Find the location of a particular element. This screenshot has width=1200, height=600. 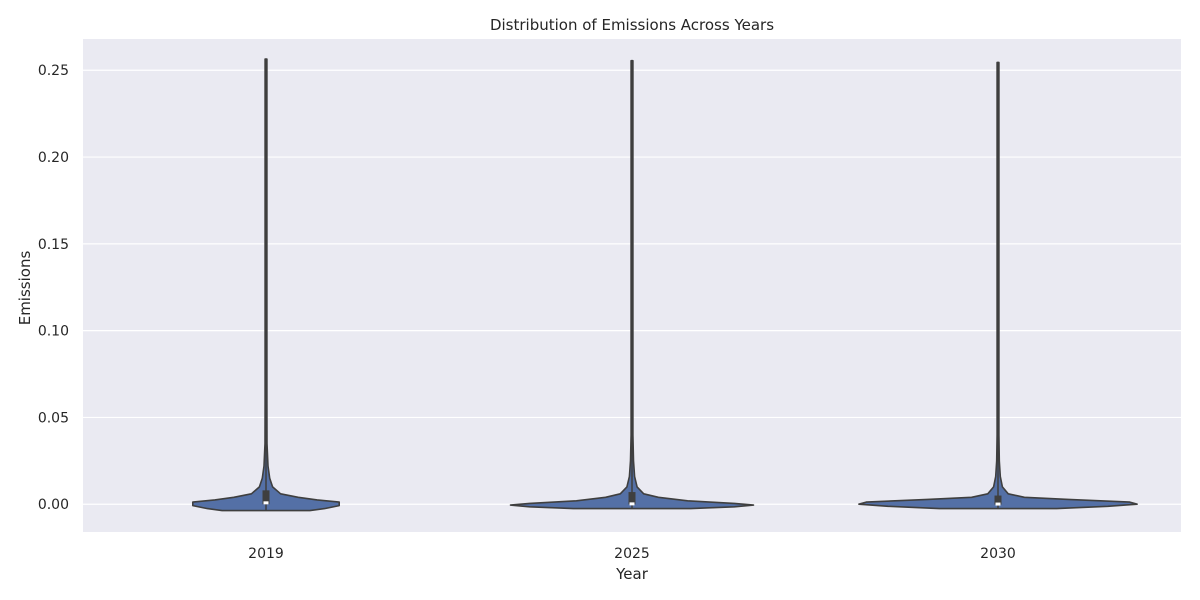

y-tick-label: 0.00 is located at coordinates (53, 505).